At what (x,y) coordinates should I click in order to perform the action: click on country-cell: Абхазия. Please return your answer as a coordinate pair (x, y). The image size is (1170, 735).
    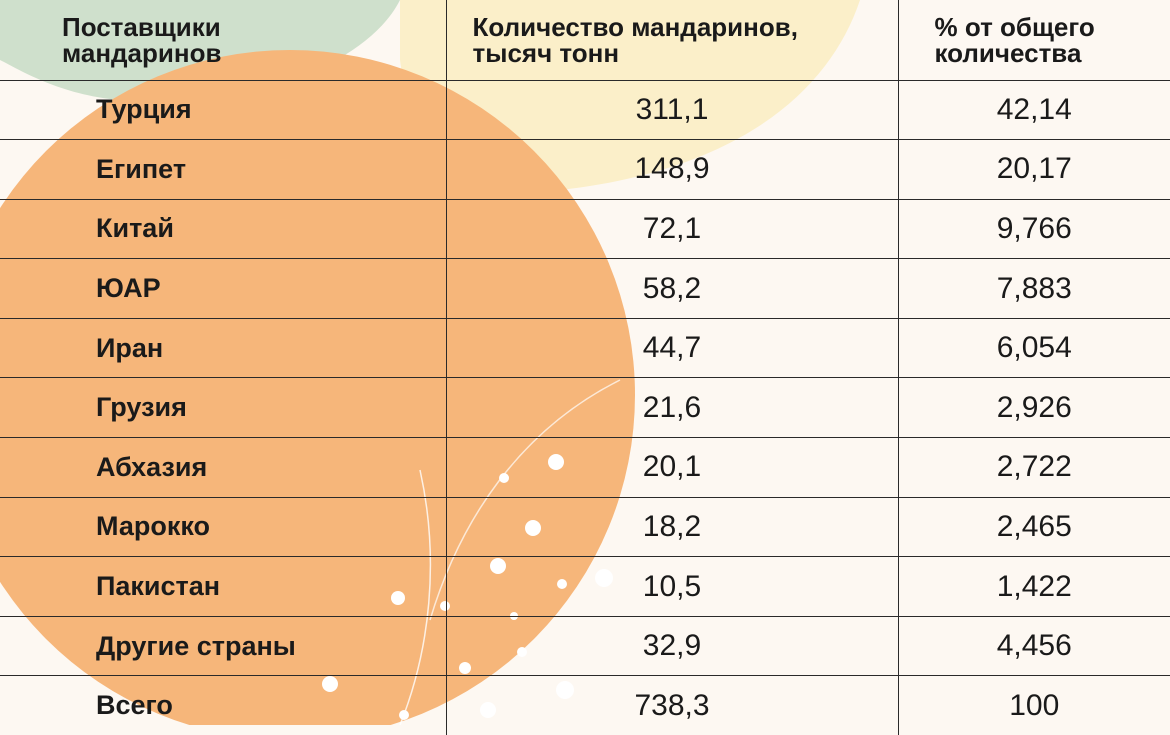
    Looking at the image, I should click on (223, 467).